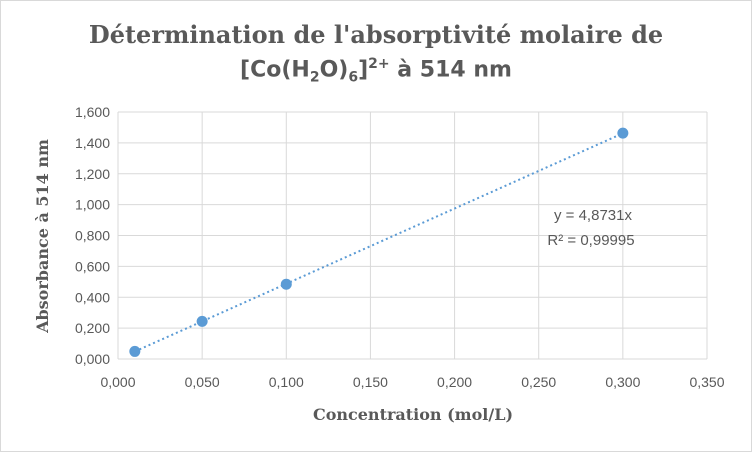 This screenshot has width=752, height=452. Describe the element at coordinates (92, 205) in the screenshot. I see `y-tick-label: 1,000` at that location.